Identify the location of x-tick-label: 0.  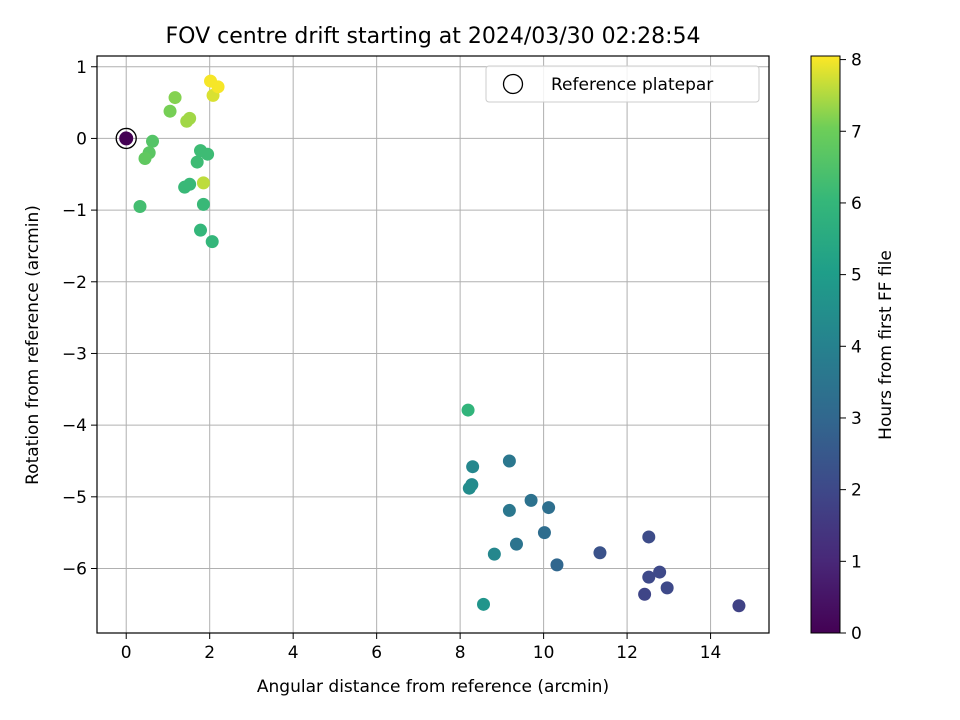
(126, 653).